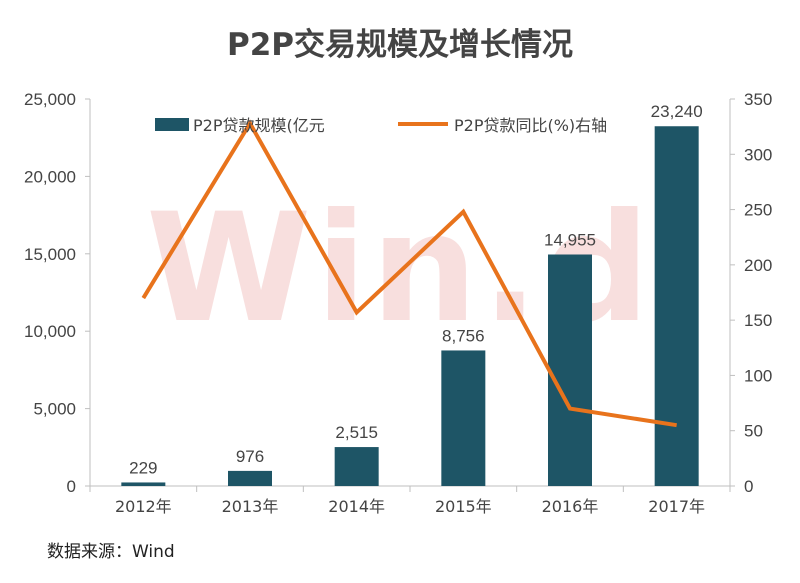  Describe the element at coordinates (570, 506) in the screenshot. I see `x-tick-label: 2016年` at that location.